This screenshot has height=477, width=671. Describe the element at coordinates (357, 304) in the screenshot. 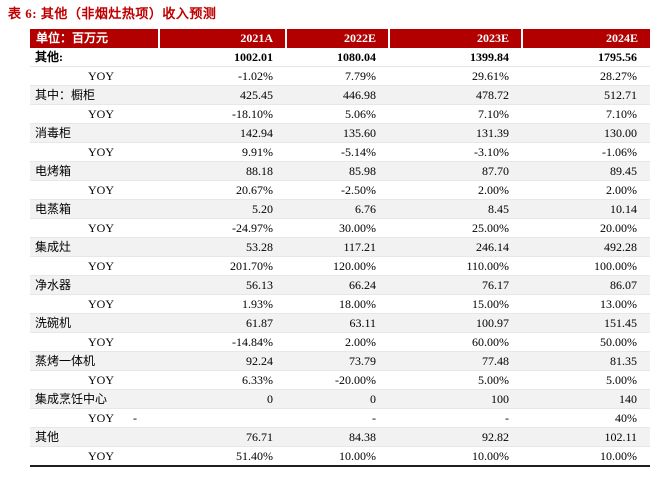

I see `cell-value: 18.00%` at that location.